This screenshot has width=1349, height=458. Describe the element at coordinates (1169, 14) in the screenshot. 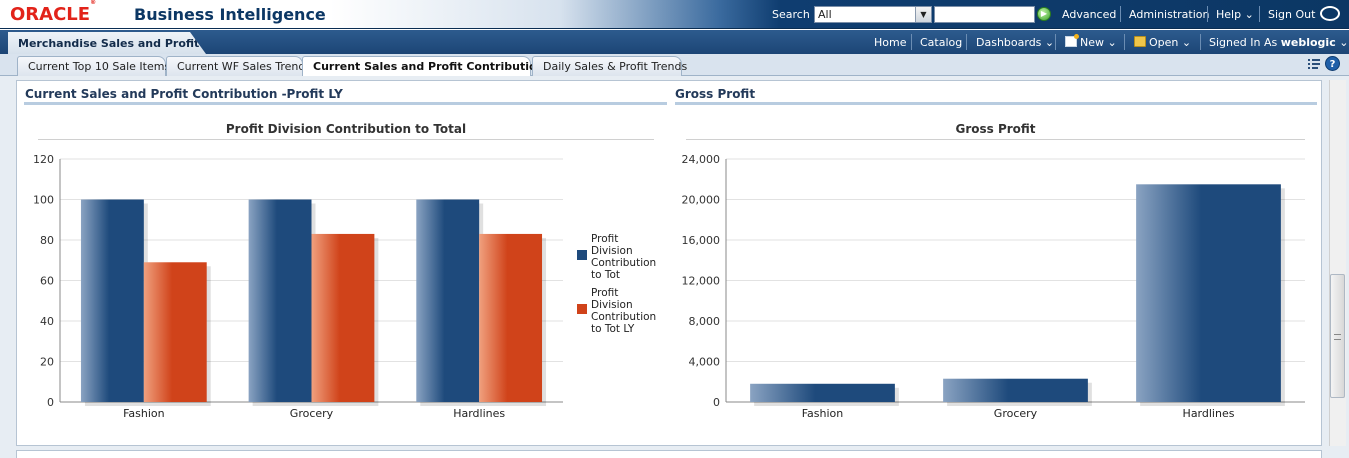

I see `administration-link: Administration` at that location.